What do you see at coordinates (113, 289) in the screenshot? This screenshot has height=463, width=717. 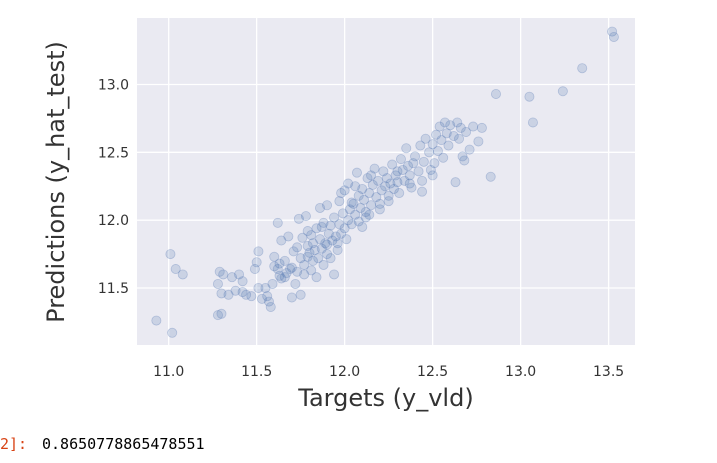 I see `y-tick-label: 11.5` at bounding box center [113, 289].